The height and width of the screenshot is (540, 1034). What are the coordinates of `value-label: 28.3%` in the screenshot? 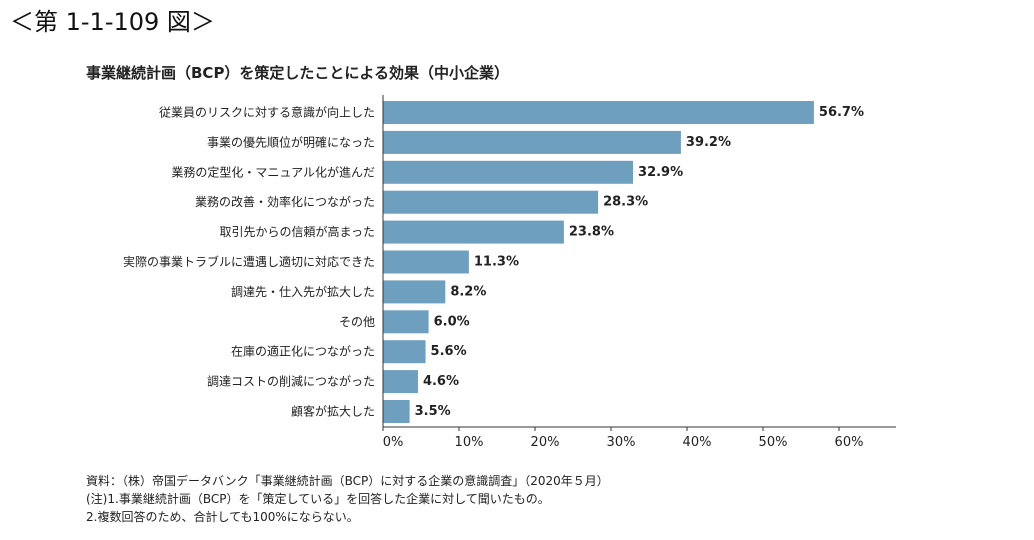 It's located at (625, 202).